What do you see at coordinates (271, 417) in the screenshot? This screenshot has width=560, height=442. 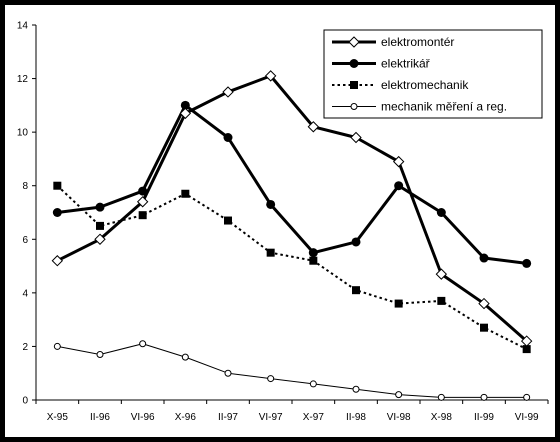 I see `x-tick-label: VI-97` at bounding box center [271, 417].